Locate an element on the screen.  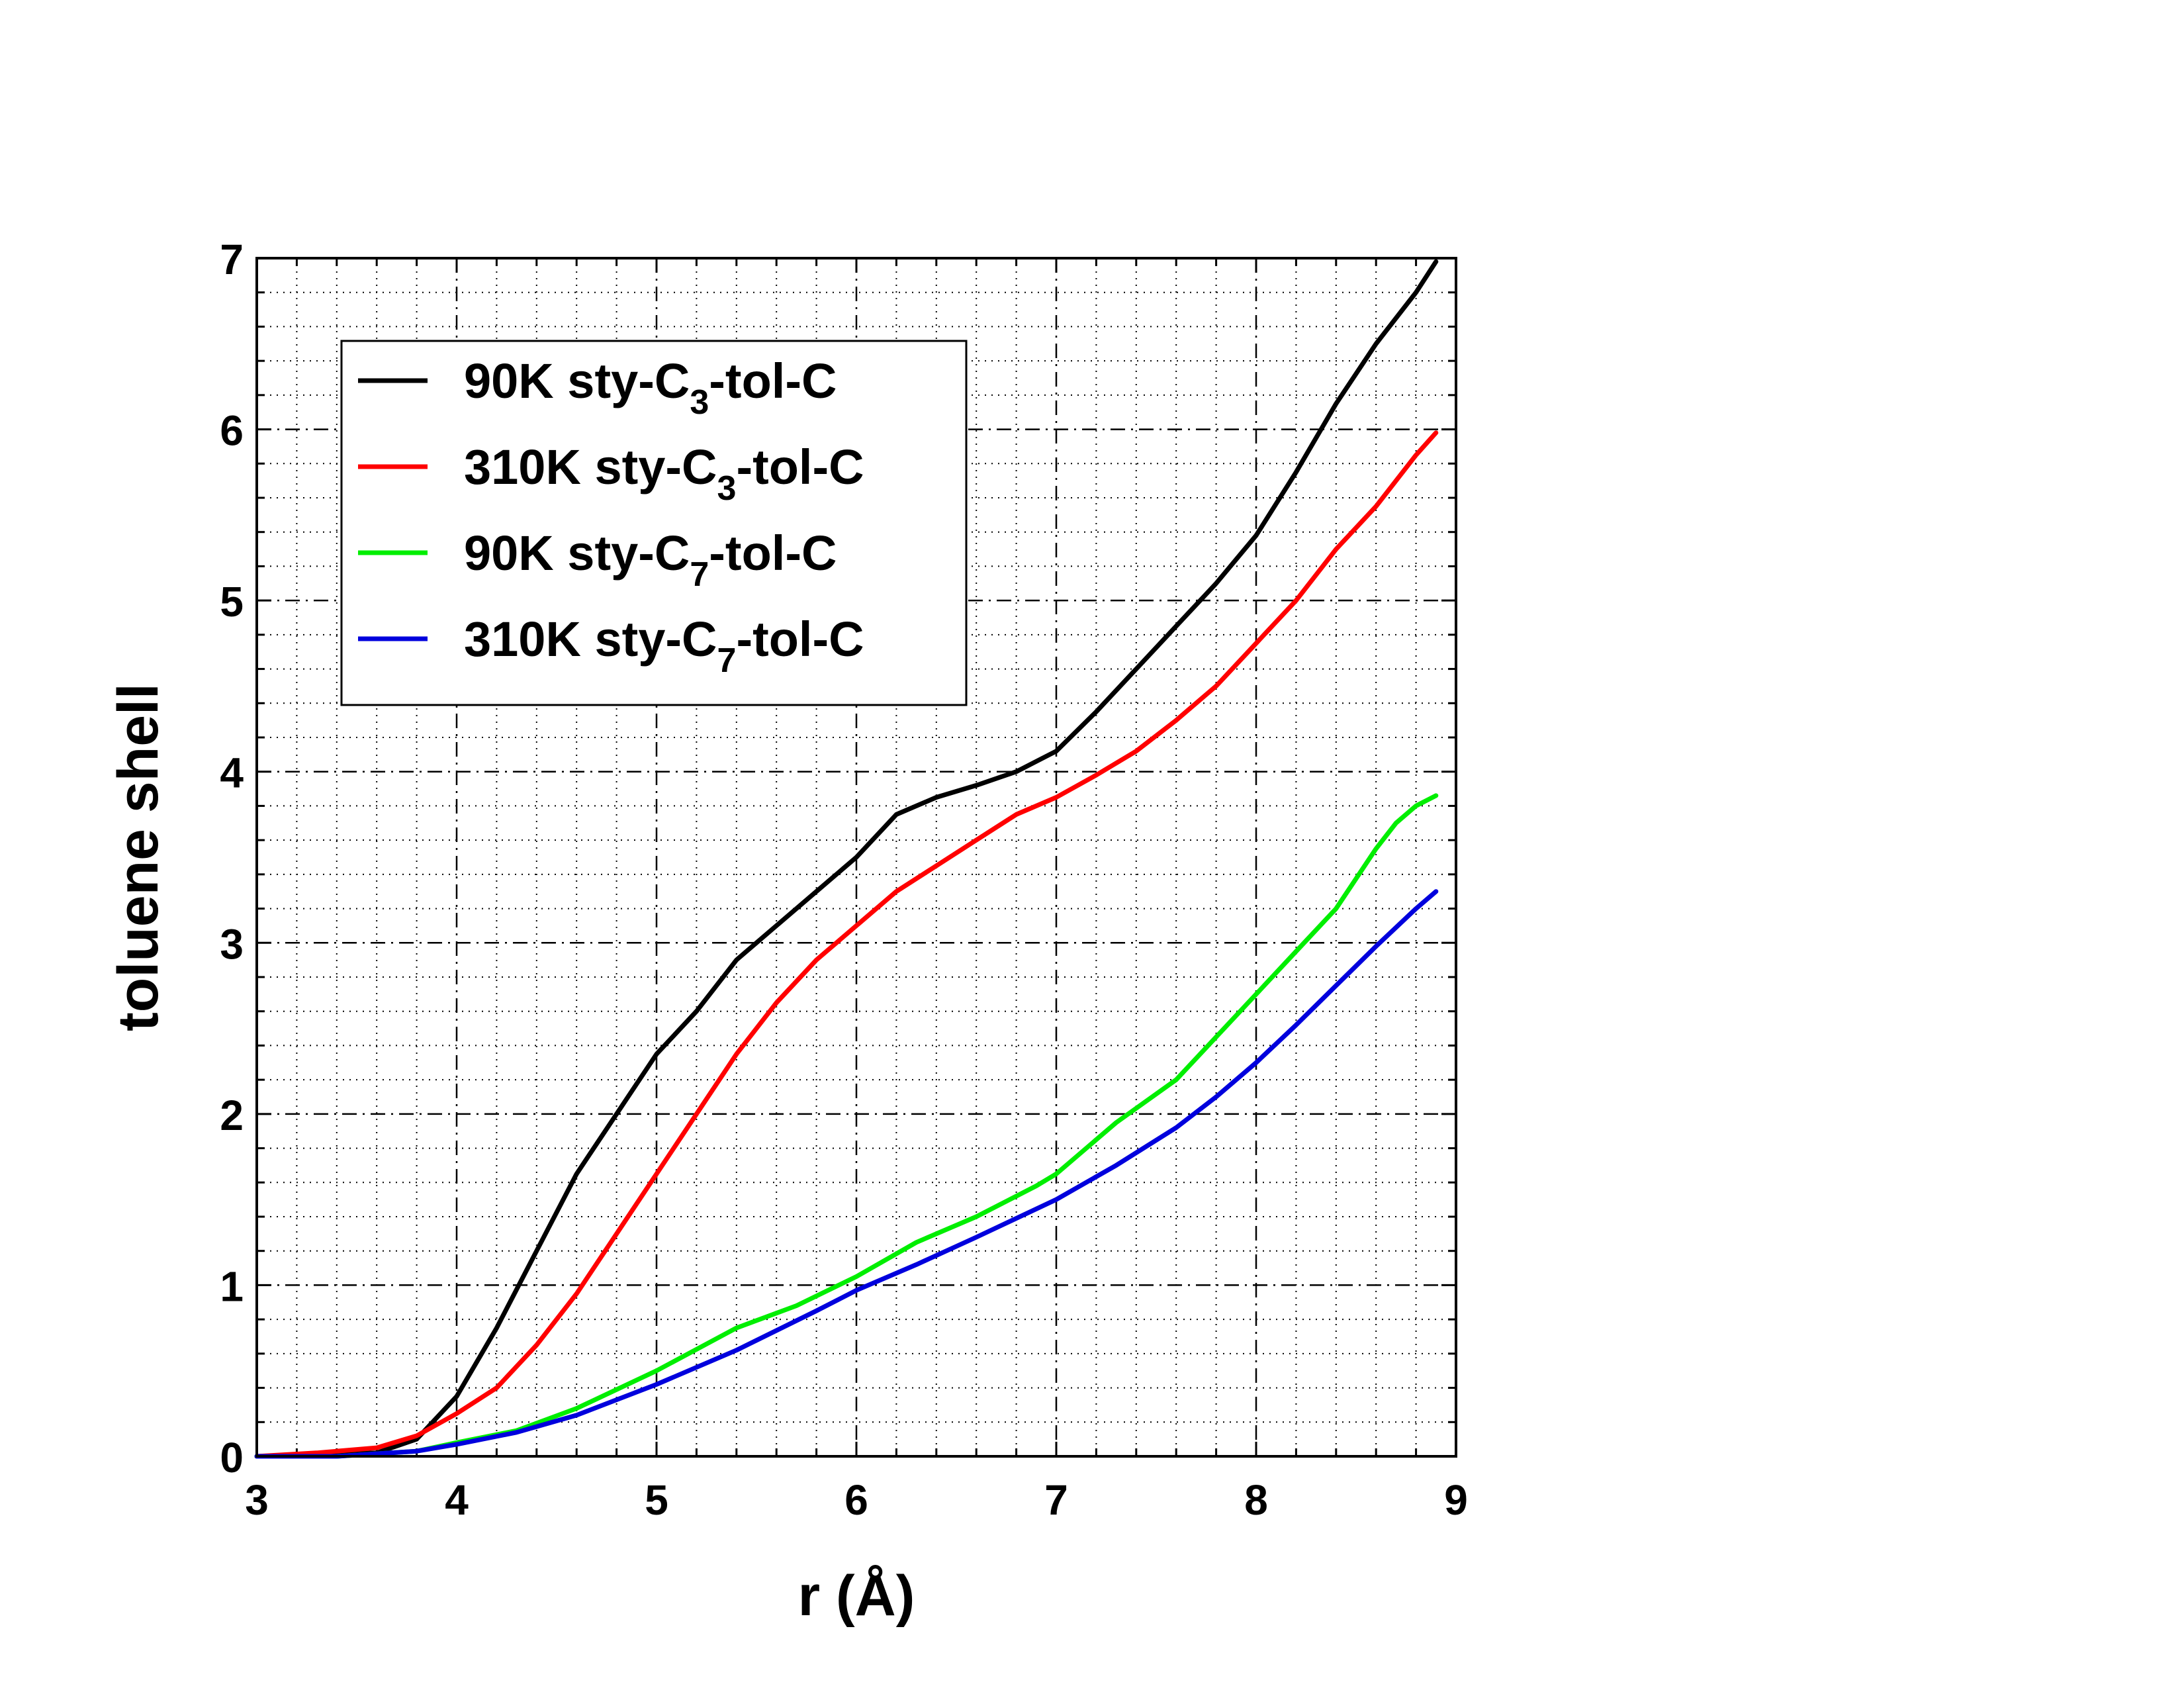
x-tick-label: 4 is located at coordinates (457, 1500).